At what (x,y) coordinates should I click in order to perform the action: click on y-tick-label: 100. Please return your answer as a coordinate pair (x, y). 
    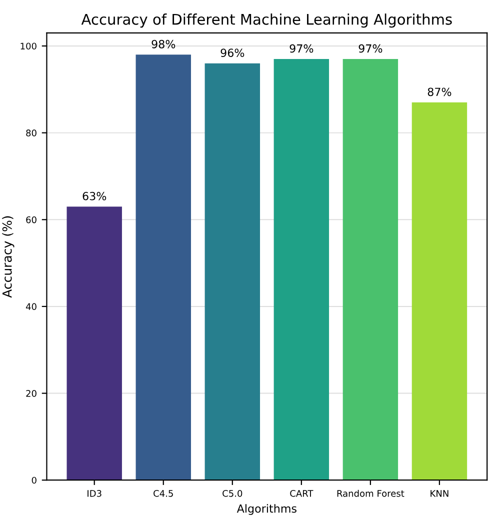
    Looking at the image, I should click on (28, 46).